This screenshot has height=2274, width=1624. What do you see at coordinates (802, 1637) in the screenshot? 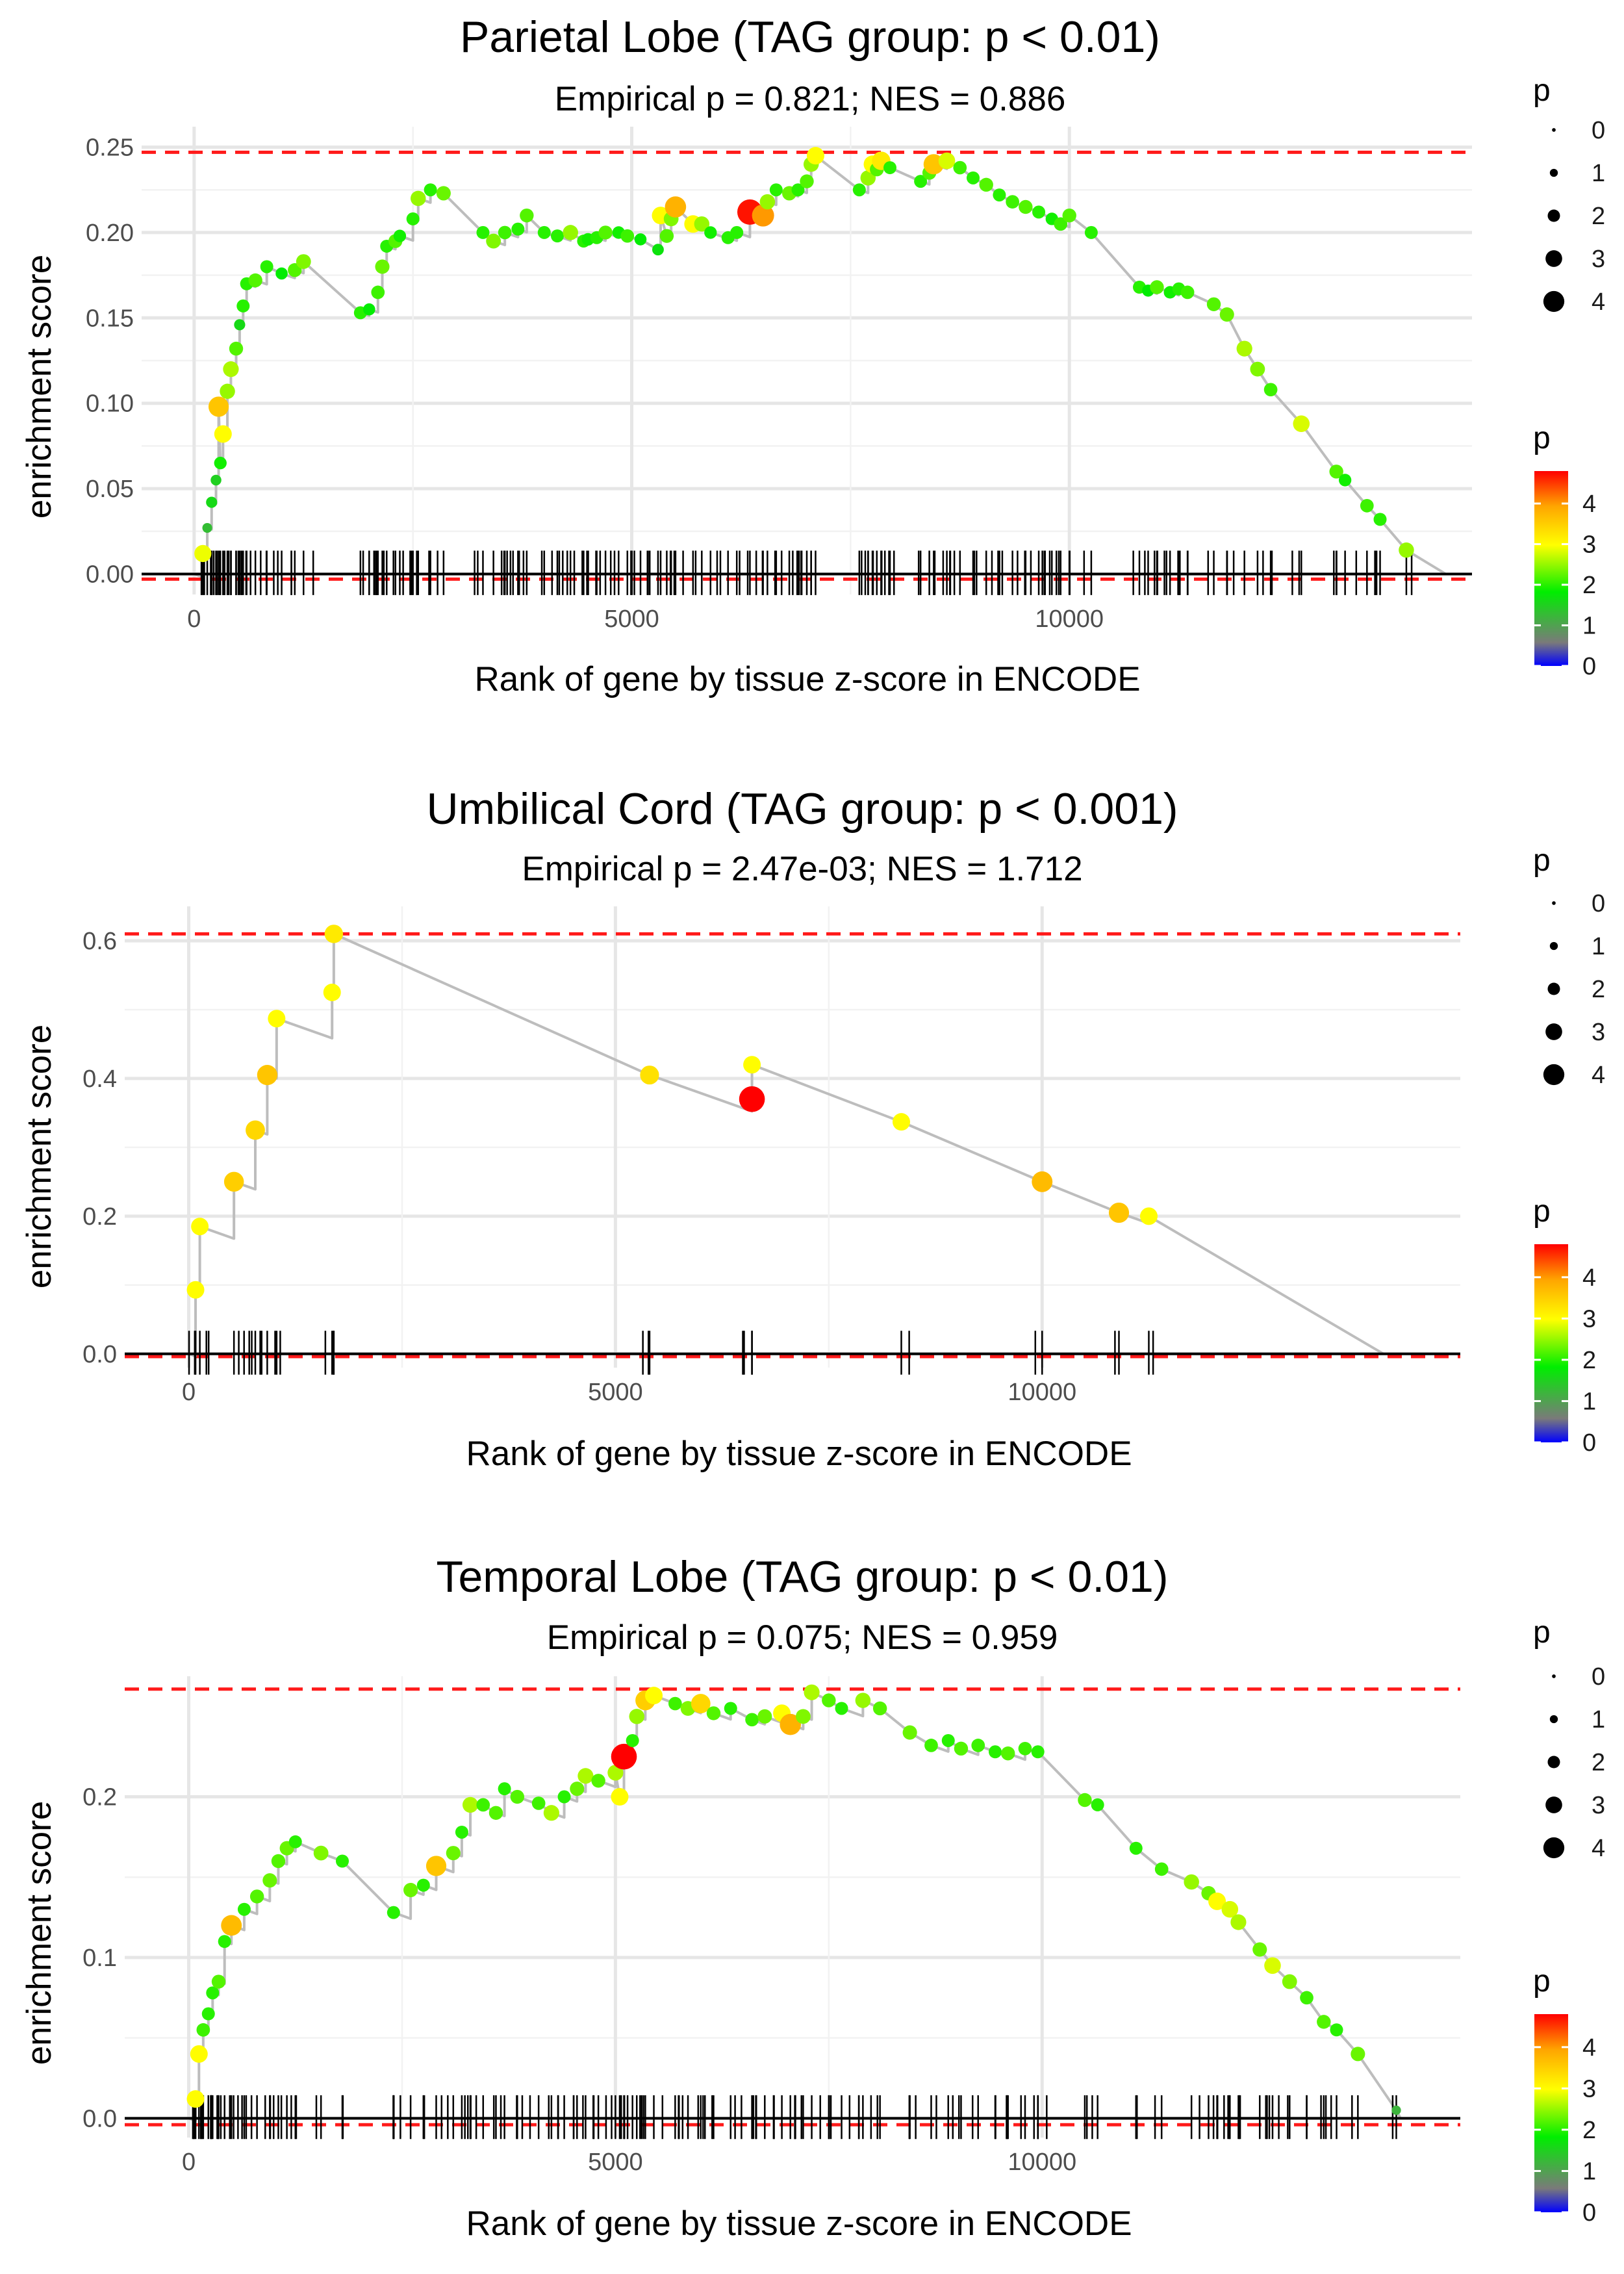
I see `chart-subtitle: Empirical p = 0.075; NES = 0.959` at bounding box center [802, 1637].